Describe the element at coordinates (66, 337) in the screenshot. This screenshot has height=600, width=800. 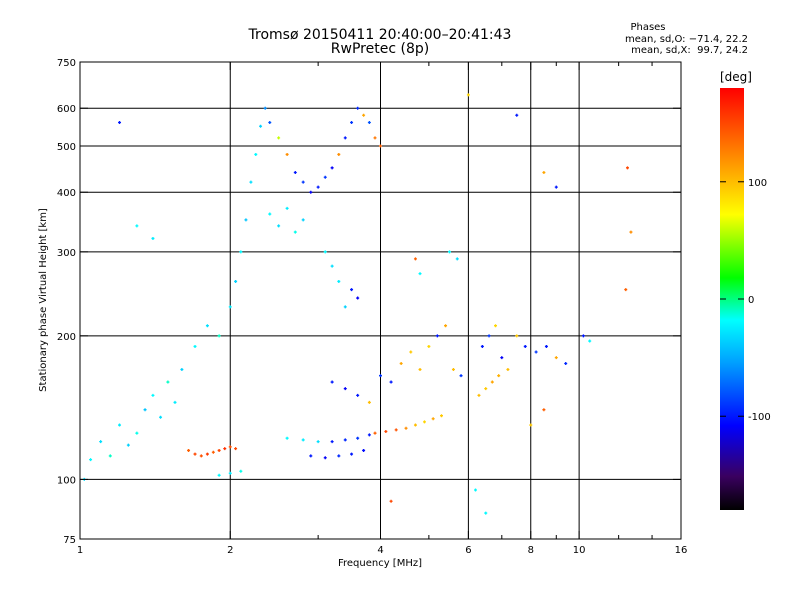
I see `y-tick-label: 200` at that location.